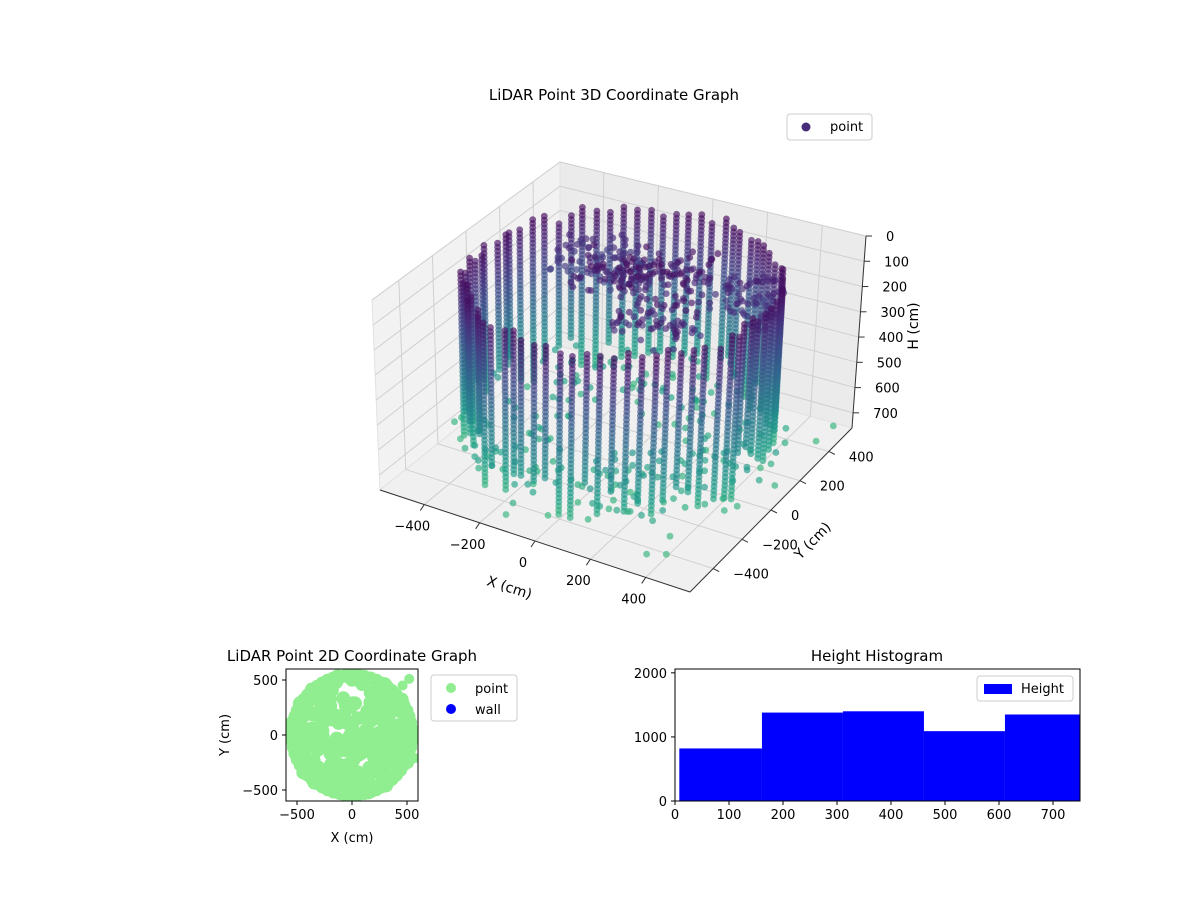 This screenshot has height=900, width=1200. What do you see at coordinates (454, 422) in the screenshot?
I see `point-3d-2039` at bounding box center [454, 422].